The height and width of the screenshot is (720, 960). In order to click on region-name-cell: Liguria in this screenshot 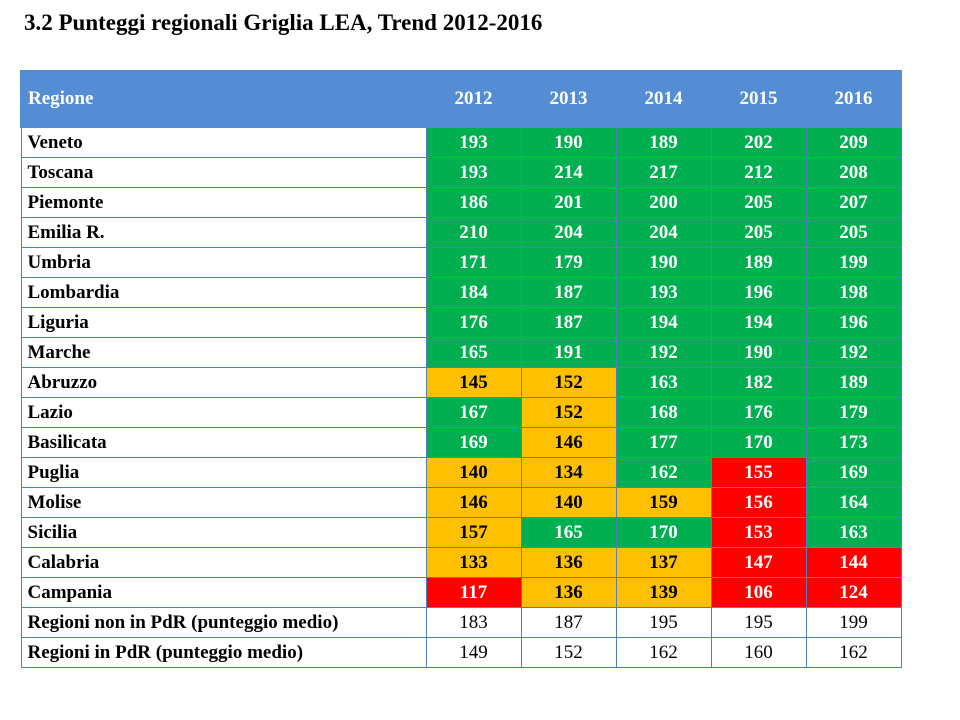, I will do `click(223, 322)`.